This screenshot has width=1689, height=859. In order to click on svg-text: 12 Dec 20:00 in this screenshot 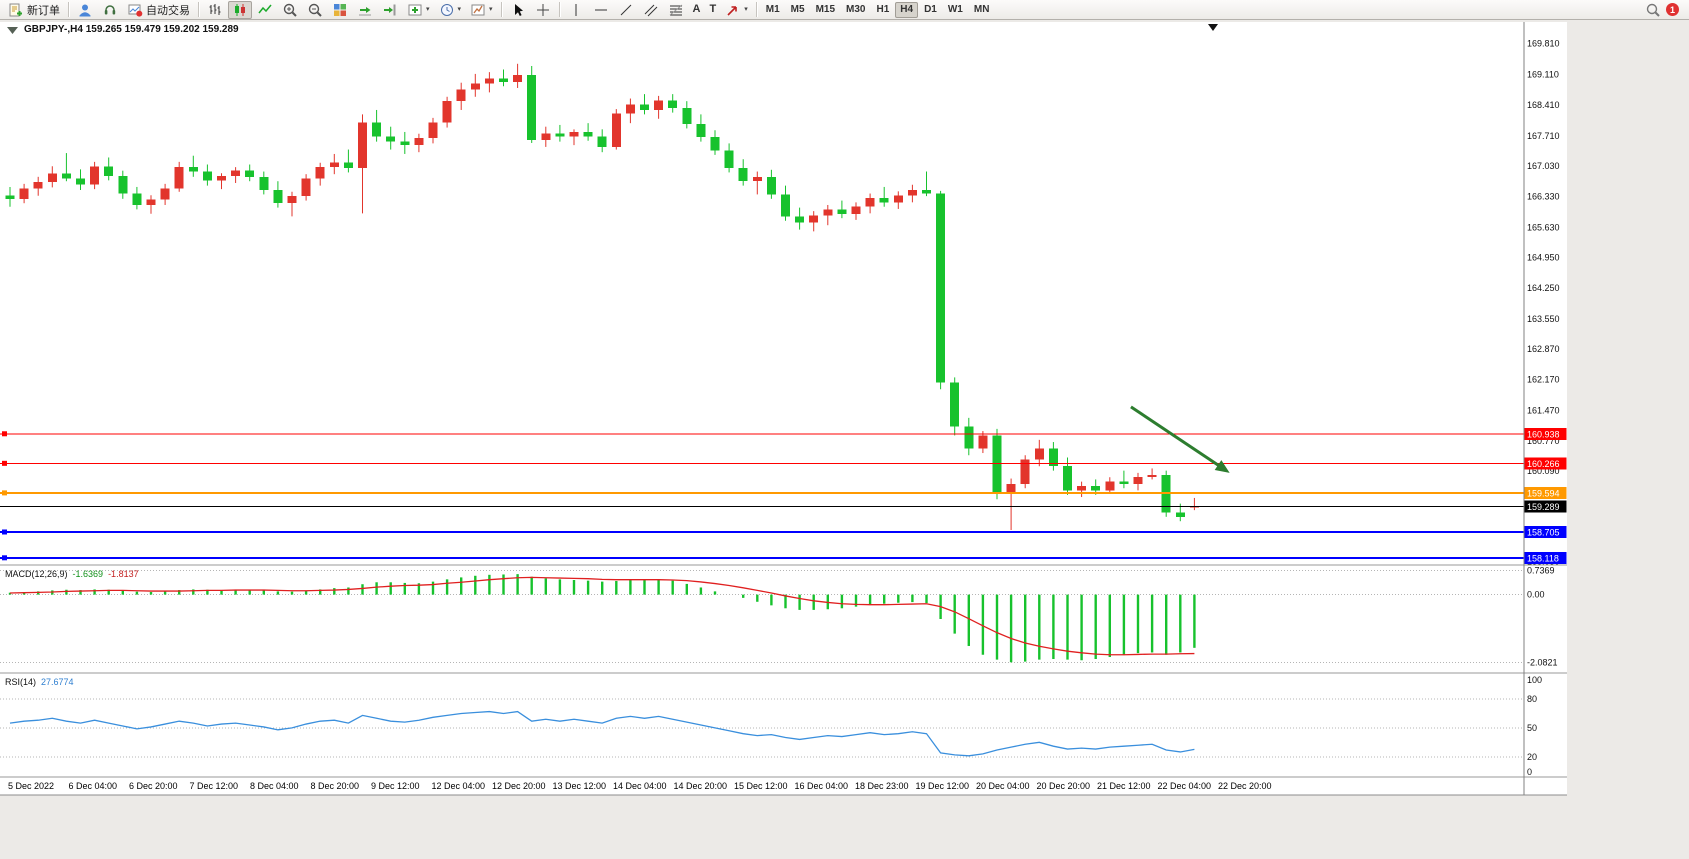, I will do `click(519, 786)`.